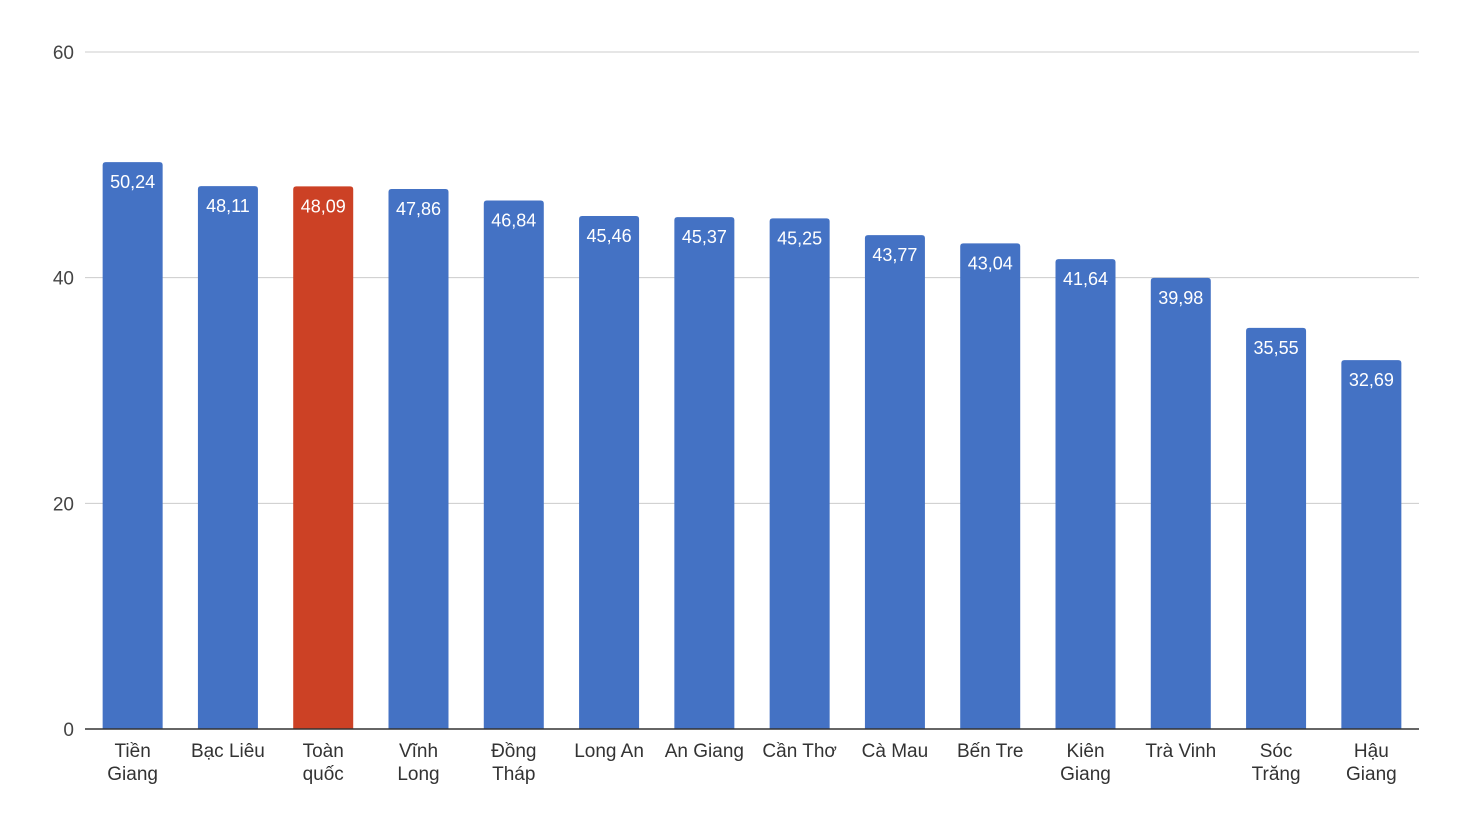 The width and height of the screenshot is (1460, 831). Describe the element at coordinates (1371, 763) in the screenshot. I see `x-category-label: Hậu Giang` at that location.